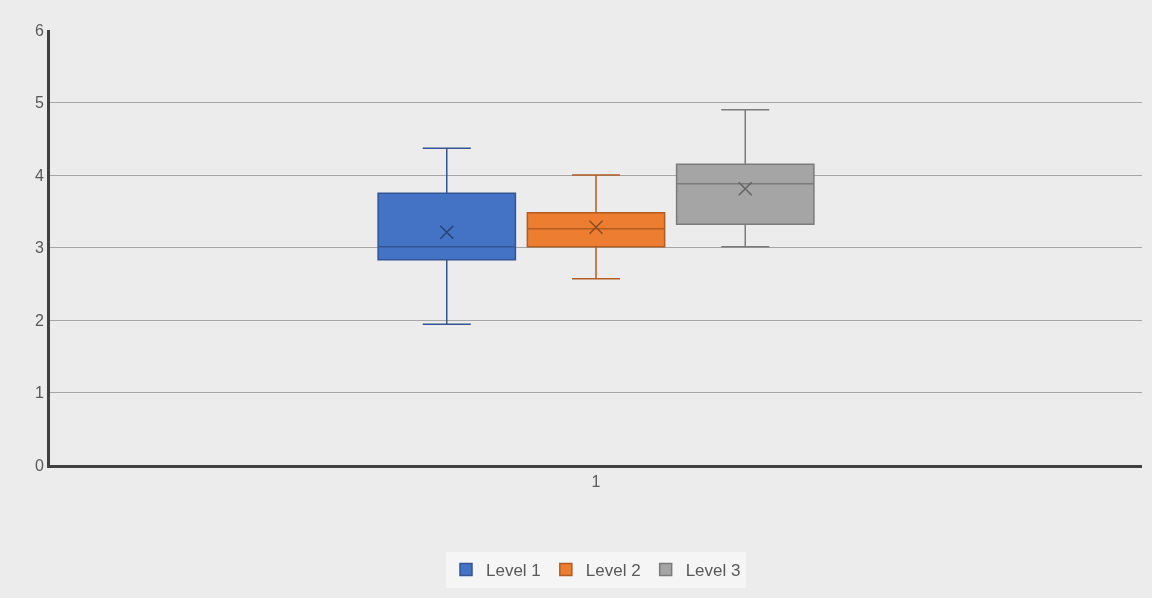 The height and width of the screenshot is (598, 1152). What do you see at coordinates (613, 571) in the screenshot?
I see `legend-label: Level 2` at bounding box center [613, 571].